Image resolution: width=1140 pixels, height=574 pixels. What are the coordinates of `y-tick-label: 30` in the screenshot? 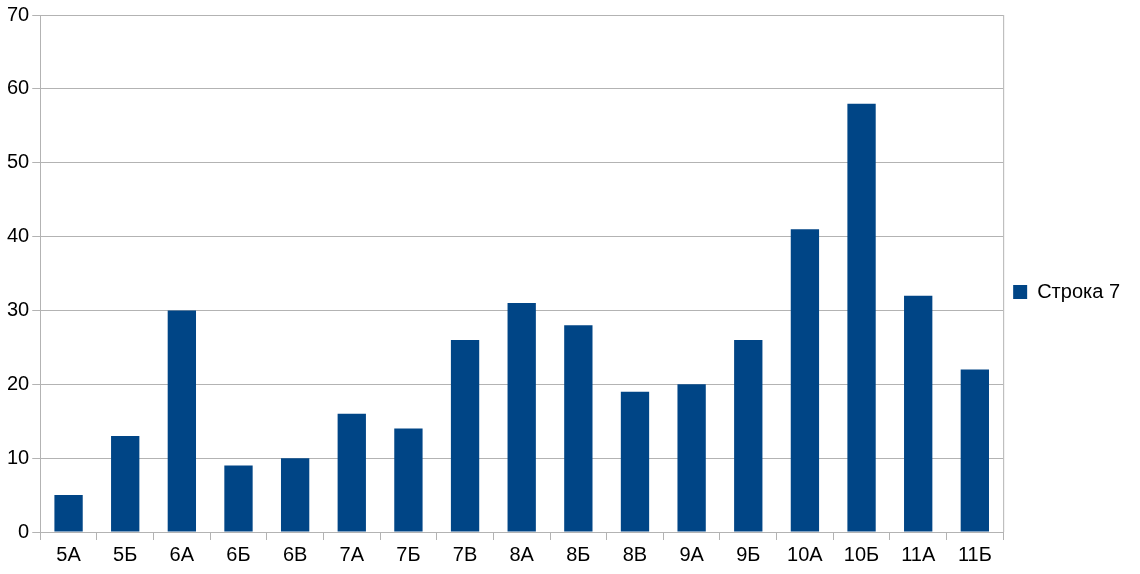 It's located at (18, 308).